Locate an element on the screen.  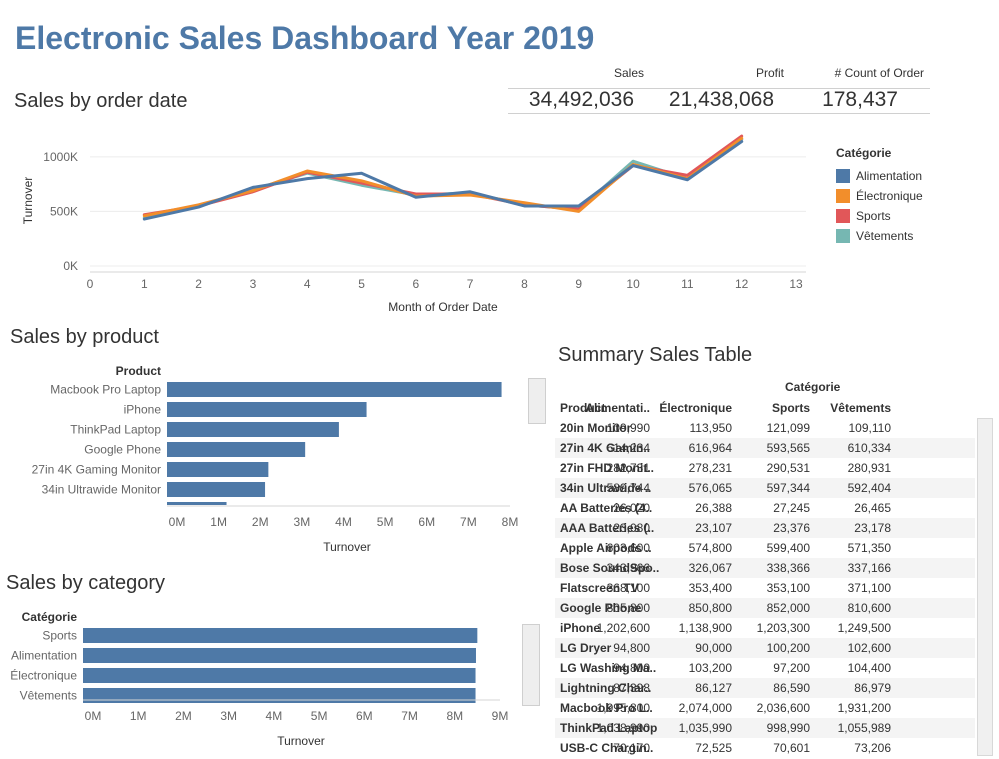
table-cell-product: Lightning Char.. is located at coordinates (606, 688).